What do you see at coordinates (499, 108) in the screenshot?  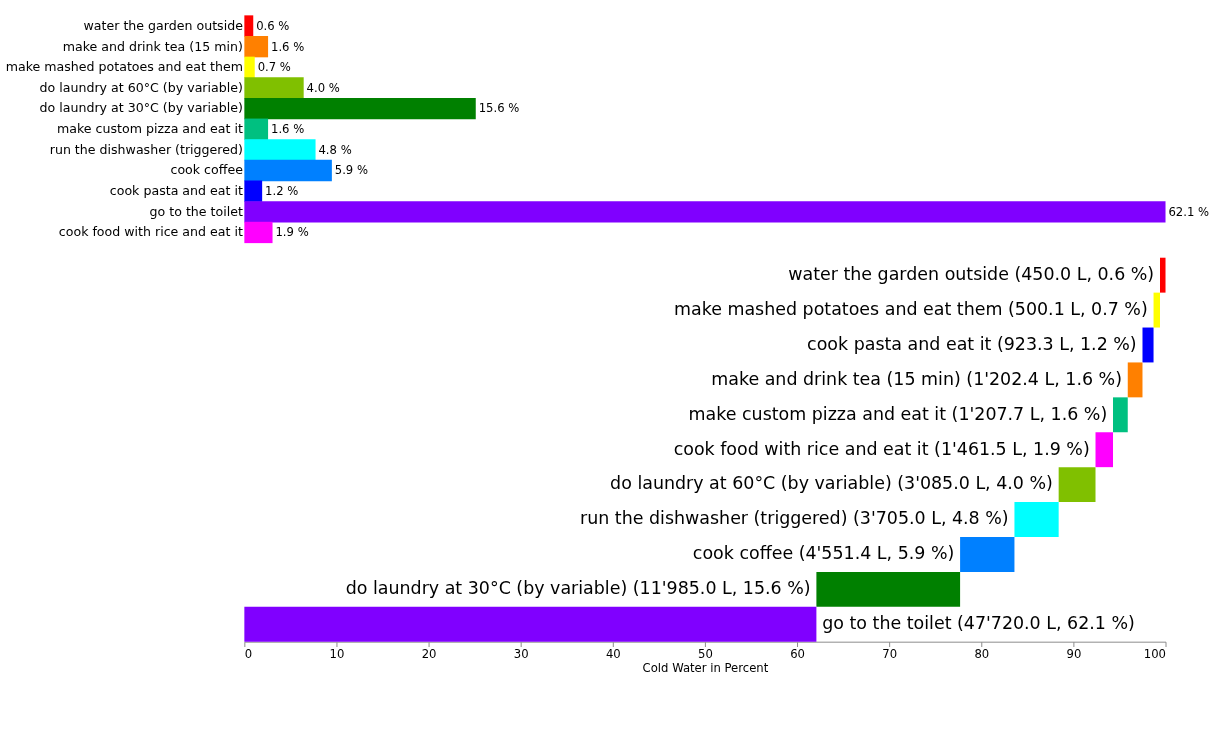 I see `data-label: 15.6 %` at bounding box center [499, 108].